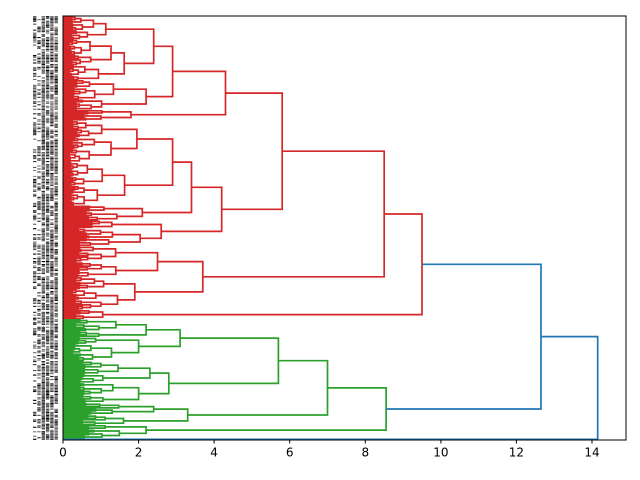 The width and height of the screenshot is (640, 480). Describe the element at coordinates (214, 453) in the screenshot. I see `x-tick-label: 4` at that location.